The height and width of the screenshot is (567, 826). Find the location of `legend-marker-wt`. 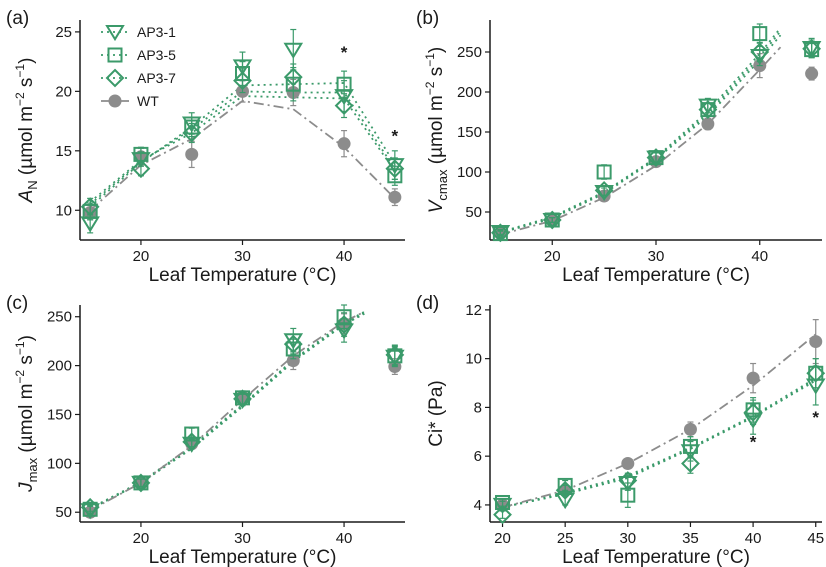

legend-marker-wt is located at coordinates (115, 101).